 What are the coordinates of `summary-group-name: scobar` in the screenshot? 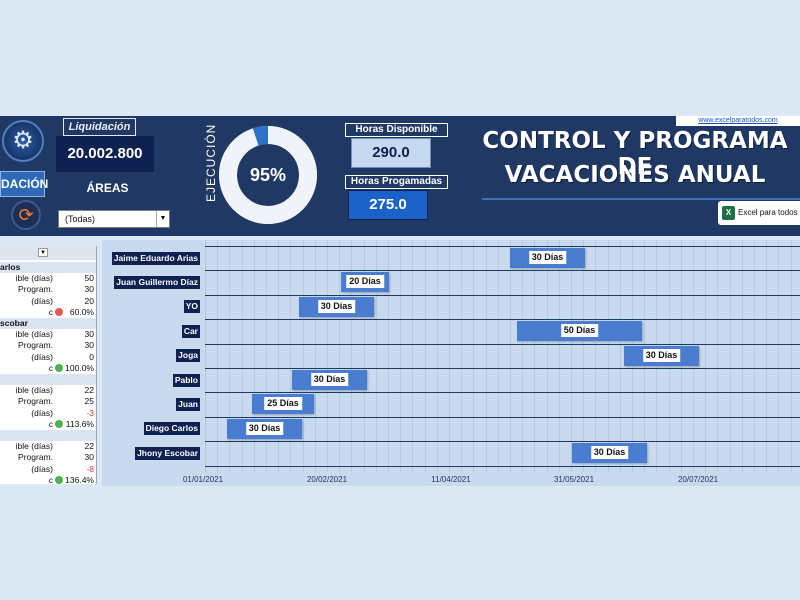 It's located at (48, 323).